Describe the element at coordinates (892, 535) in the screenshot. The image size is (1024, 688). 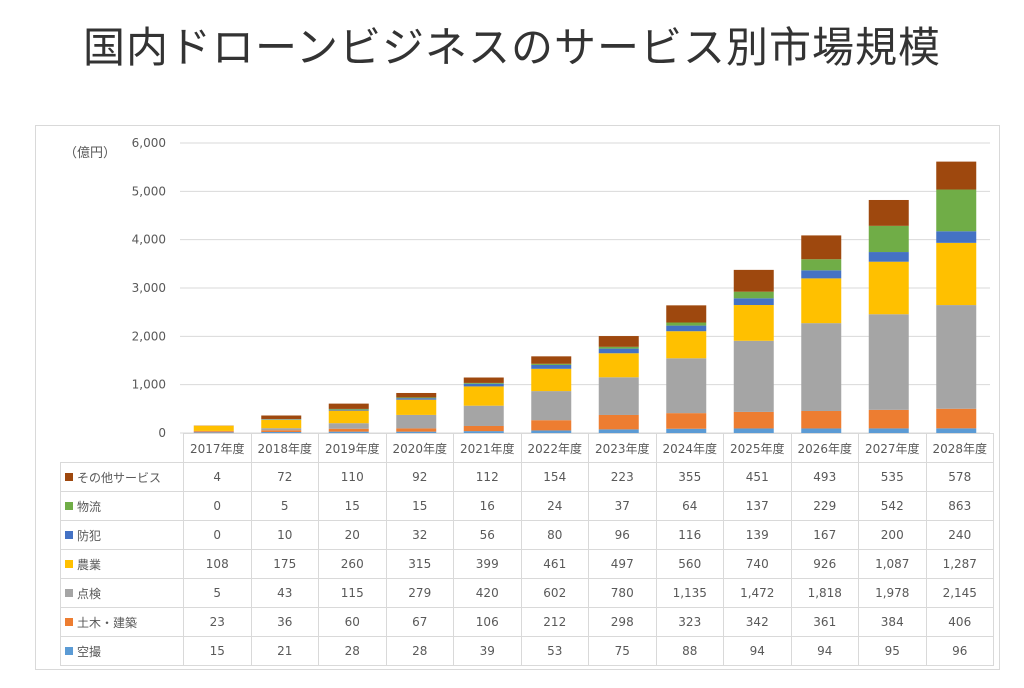
I see `data-label: 200` at that location.